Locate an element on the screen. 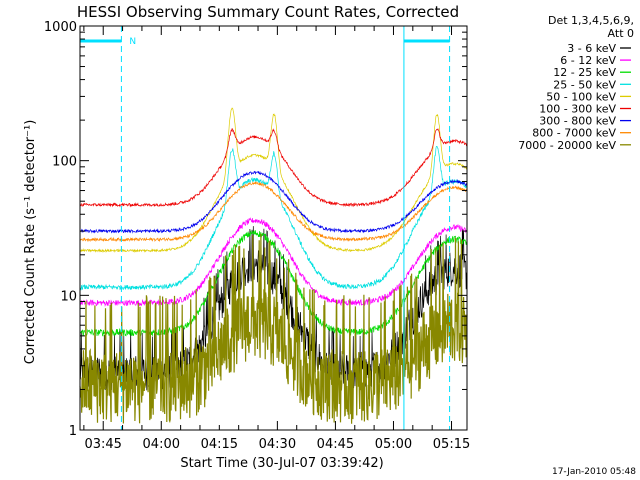  x-tick-label: 05:00 is located at coordinates (393, 444).